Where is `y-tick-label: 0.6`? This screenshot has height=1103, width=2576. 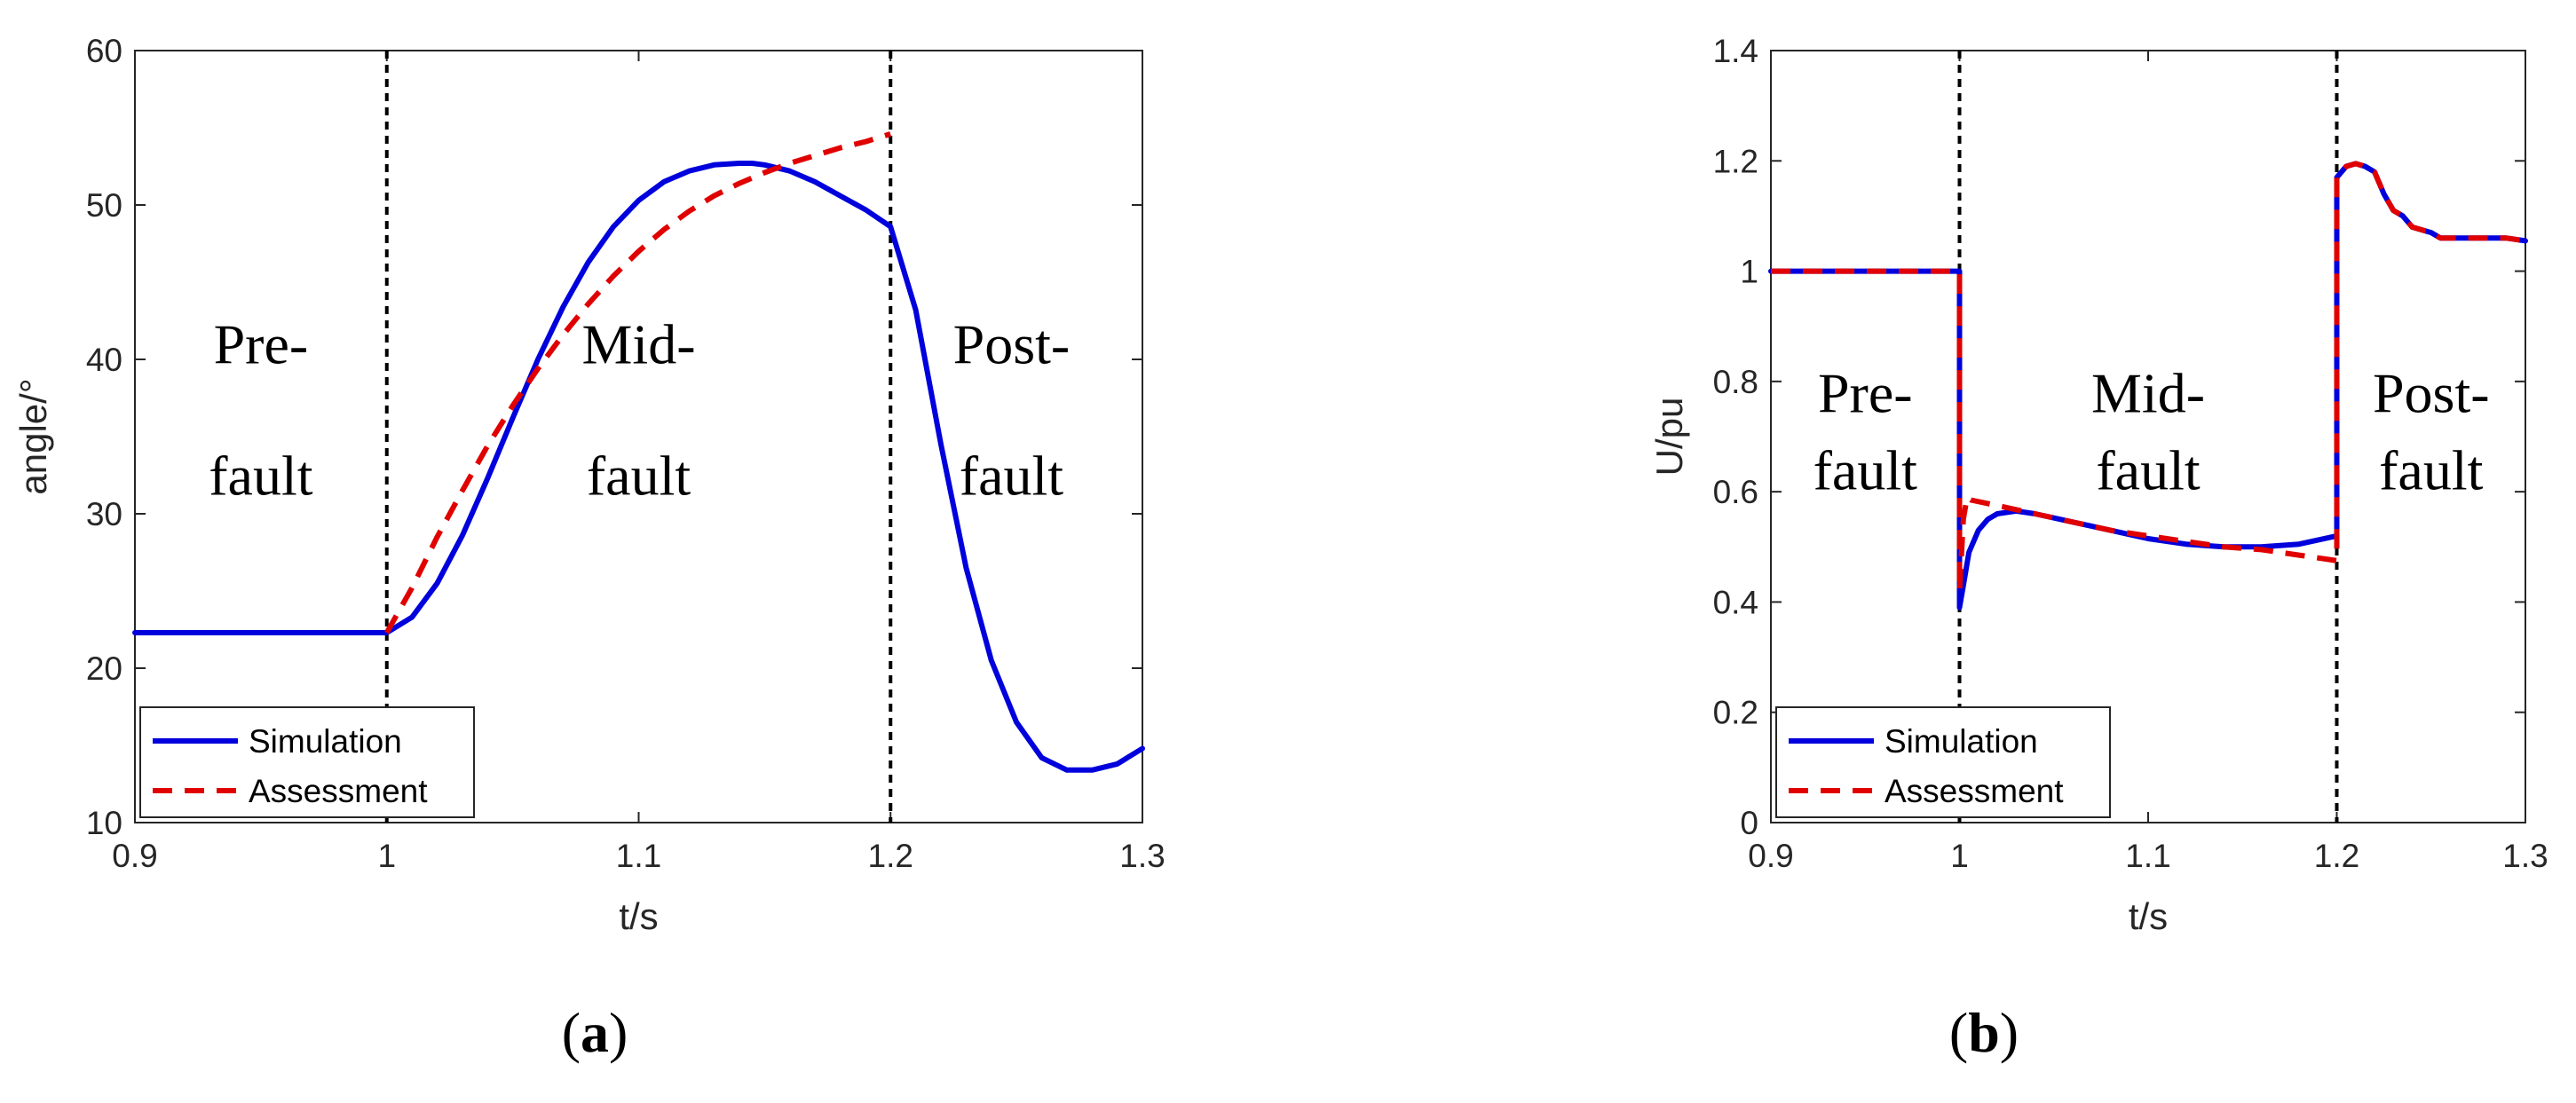
y-tick-label: 0.6 is located at coordinates (1735, 492).